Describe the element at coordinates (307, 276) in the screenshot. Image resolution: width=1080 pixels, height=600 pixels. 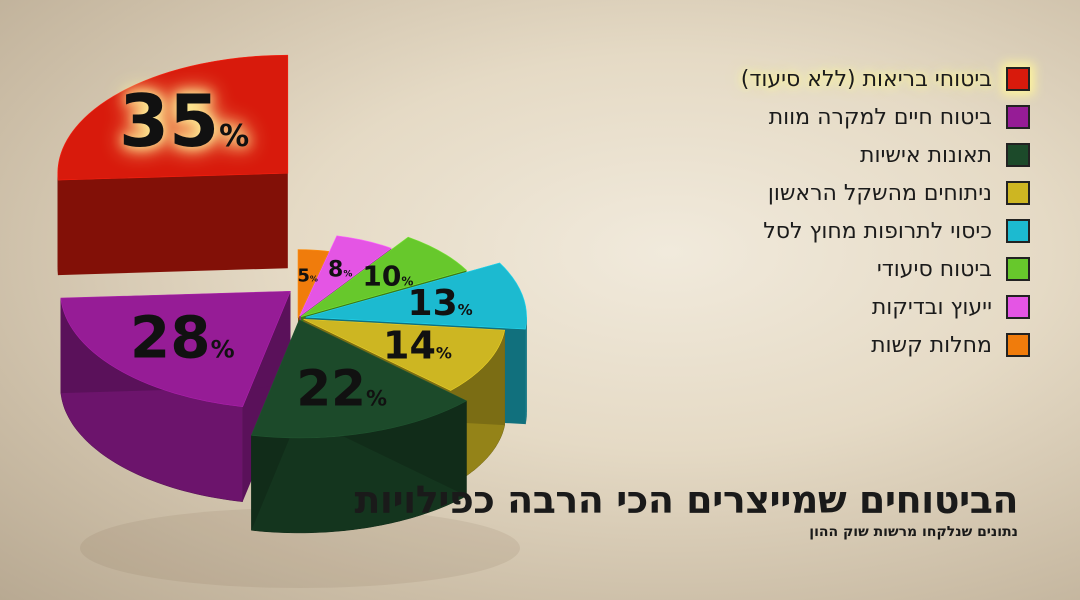
I see `data-label: 5%` at that location.